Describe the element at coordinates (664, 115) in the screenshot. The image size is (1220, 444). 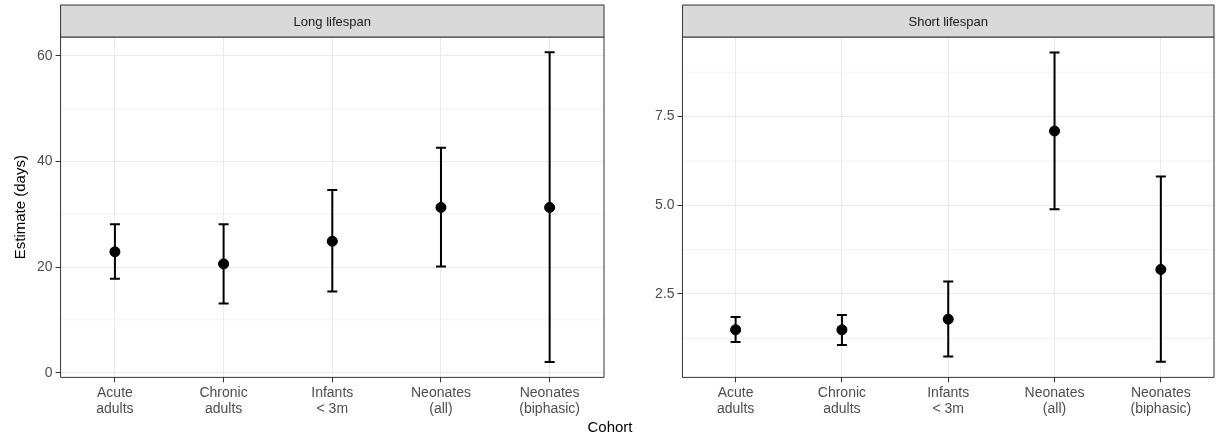
I see `y-tick-label: 7.5` at that location.